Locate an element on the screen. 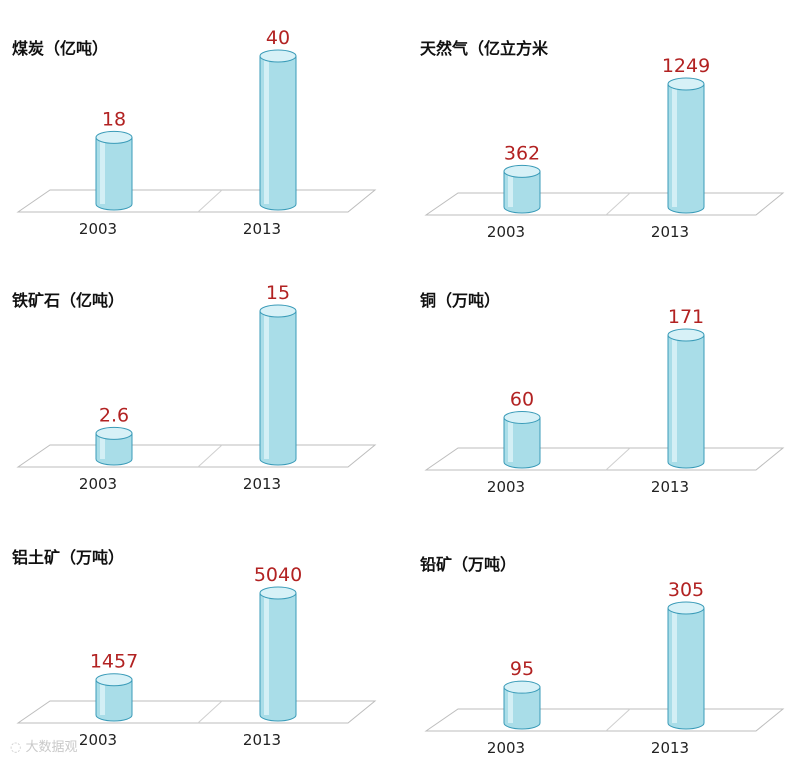 This screenshot has height=765, width=800. data-label: 305 is located at coordinates (686, 590).